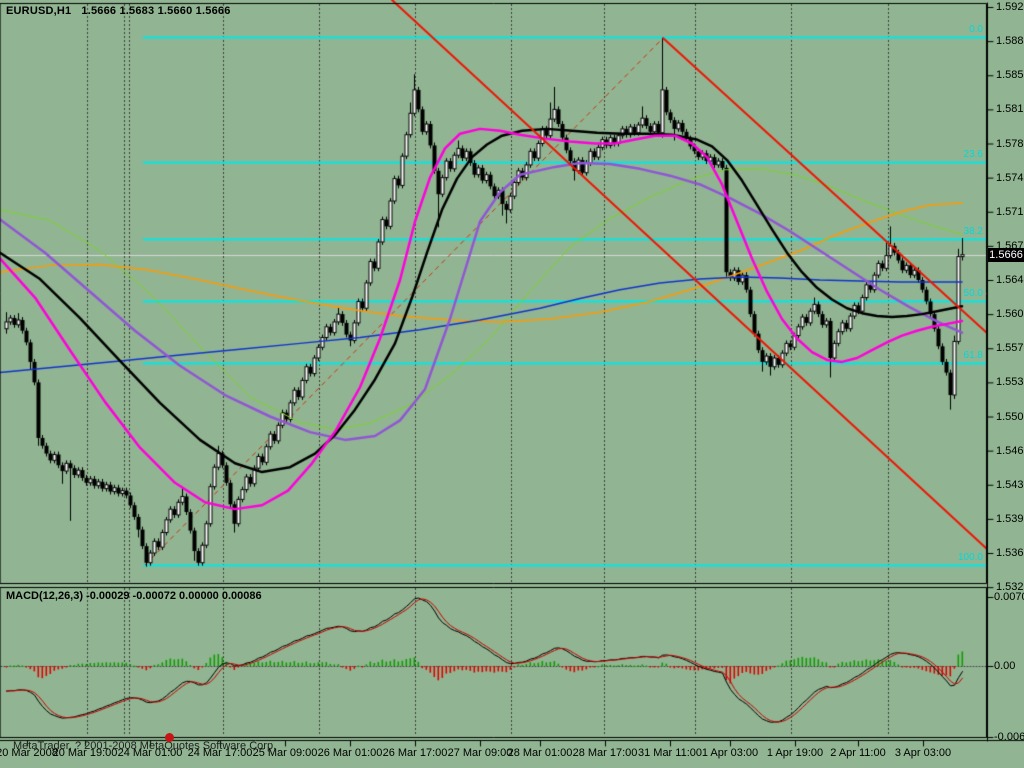  I want to click on price-tick-label: 1.5430, so click(1010, 484).